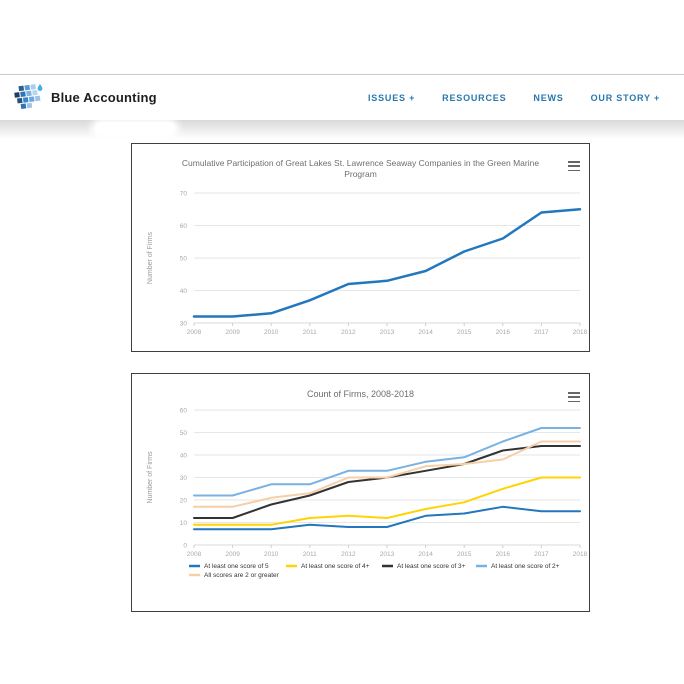  What do you see at coordinates (342, 74) in the screenshot?
I see `top-divider` at bounding box center [342, 74].